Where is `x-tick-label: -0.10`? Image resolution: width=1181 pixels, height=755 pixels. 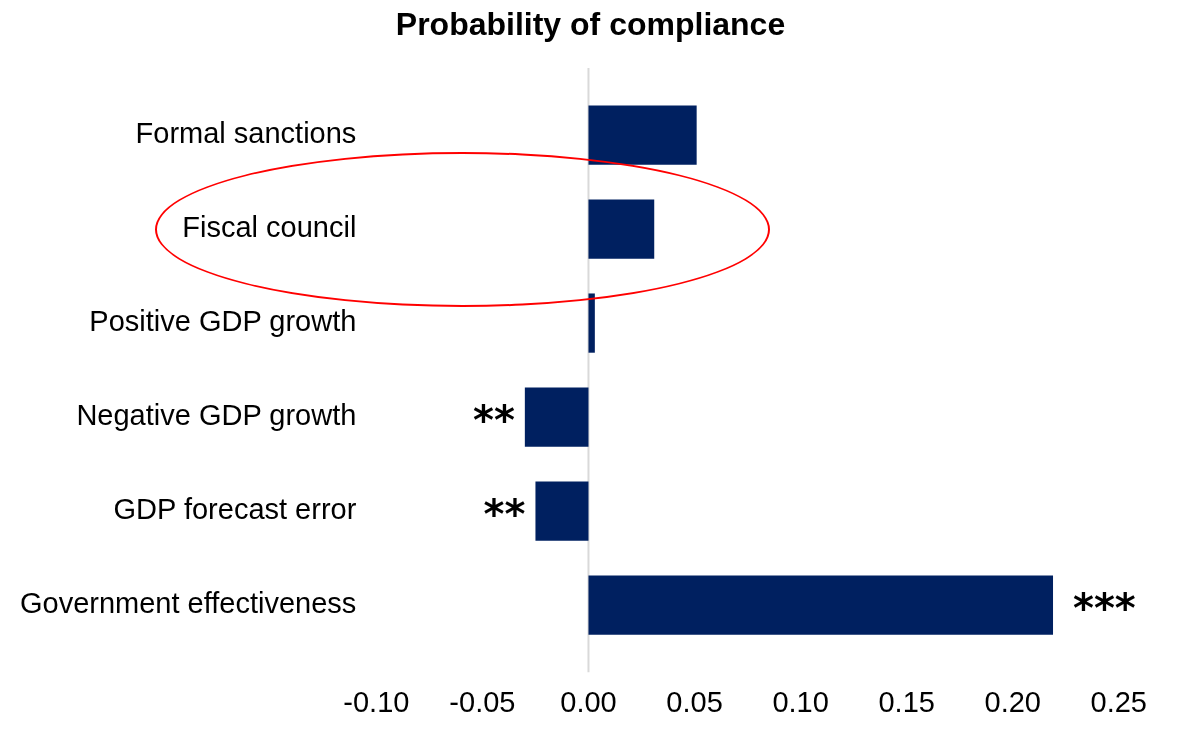
x-tick-label: -0.10 is located at coordinates (376, 701).